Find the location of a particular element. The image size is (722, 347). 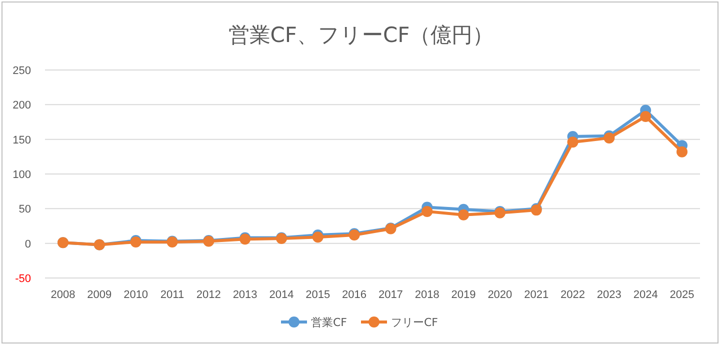

x-tick-label: 2022 is located at coordinates (573, 295).